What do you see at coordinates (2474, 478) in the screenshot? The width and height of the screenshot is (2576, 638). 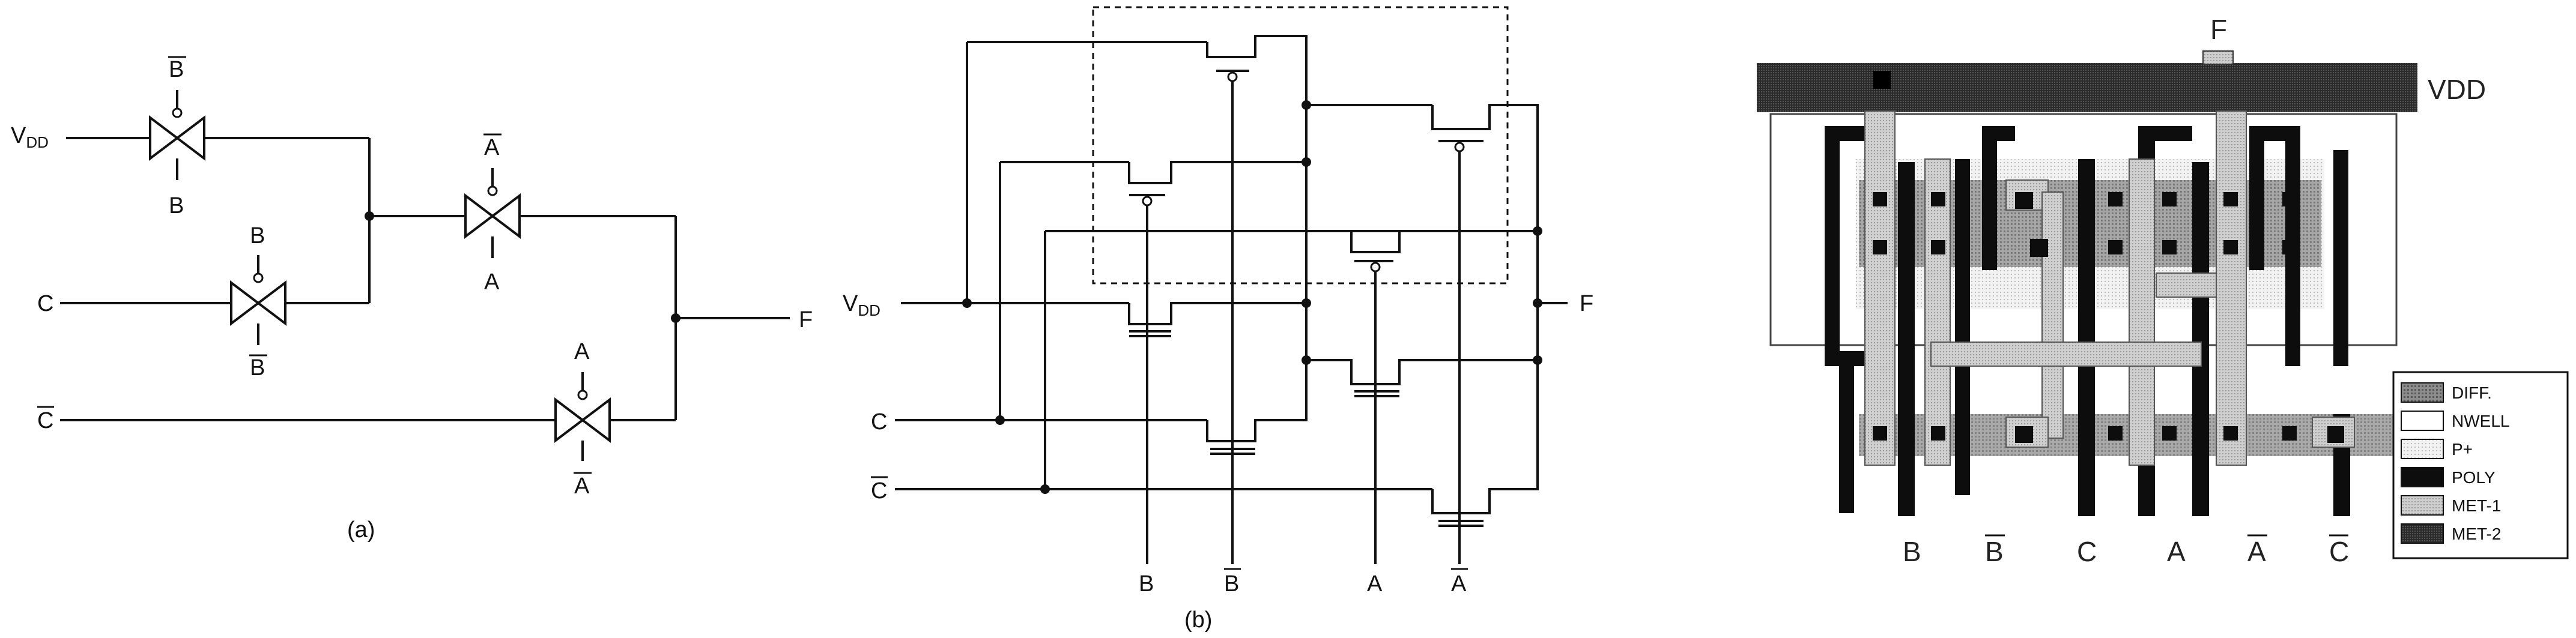 I see `svg-text: POLY` at bounding box center [2474, 478].